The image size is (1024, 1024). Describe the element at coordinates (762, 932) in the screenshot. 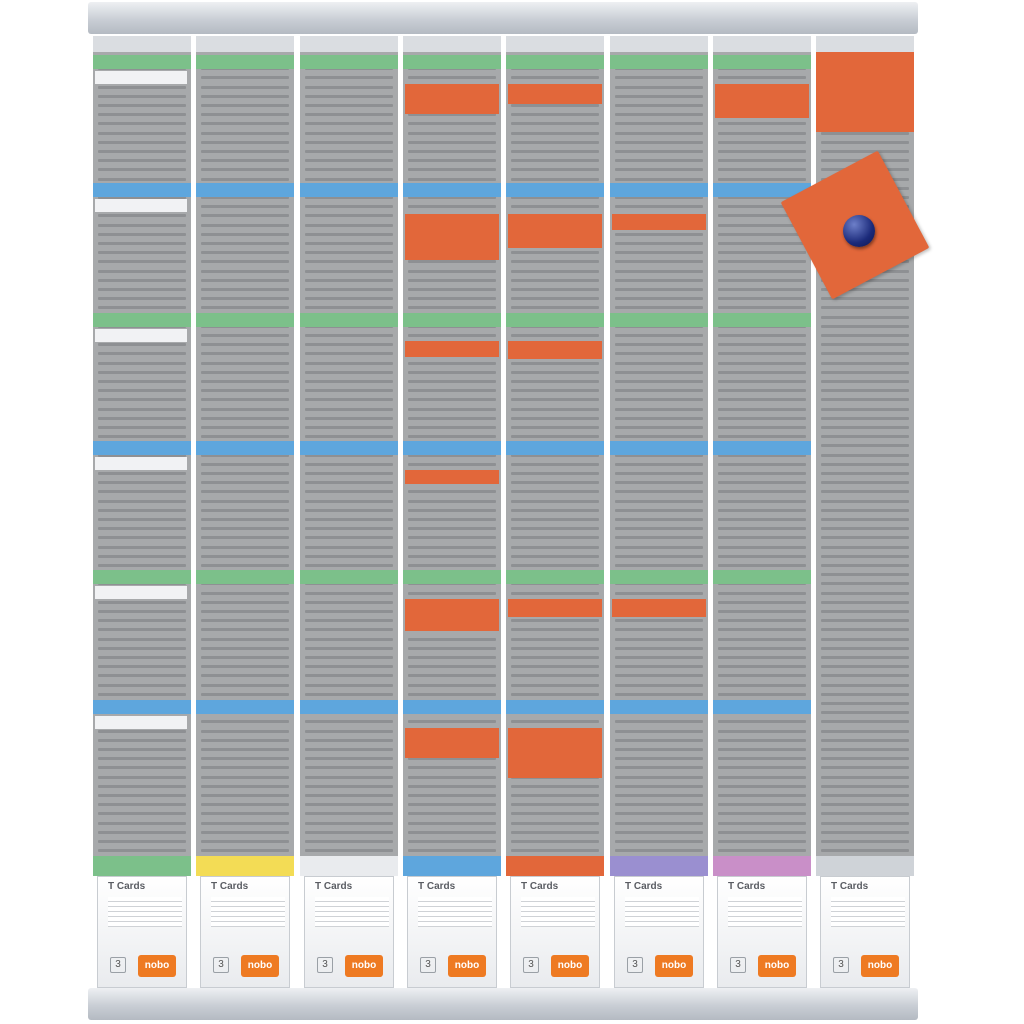

I see `box-front: T Cards 3 nobo` at that location.